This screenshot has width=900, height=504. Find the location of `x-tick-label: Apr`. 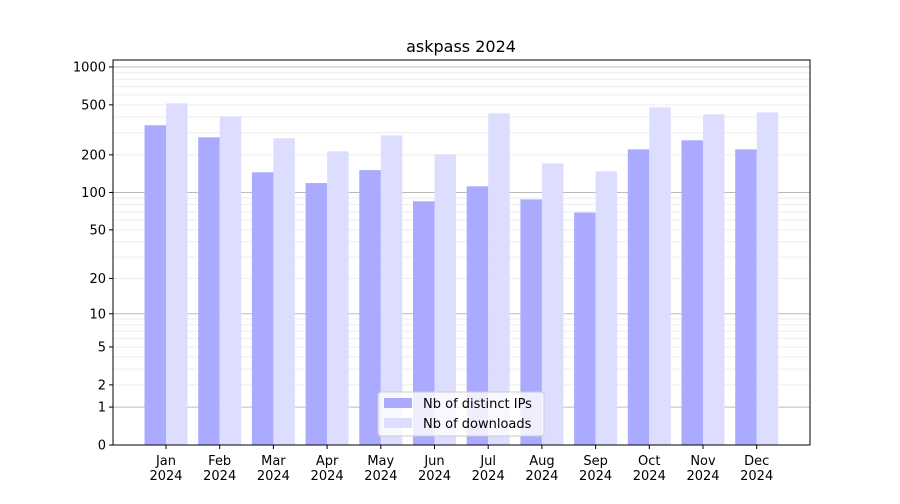

x-tick-label: Apr is located at coordinates (327, 461).